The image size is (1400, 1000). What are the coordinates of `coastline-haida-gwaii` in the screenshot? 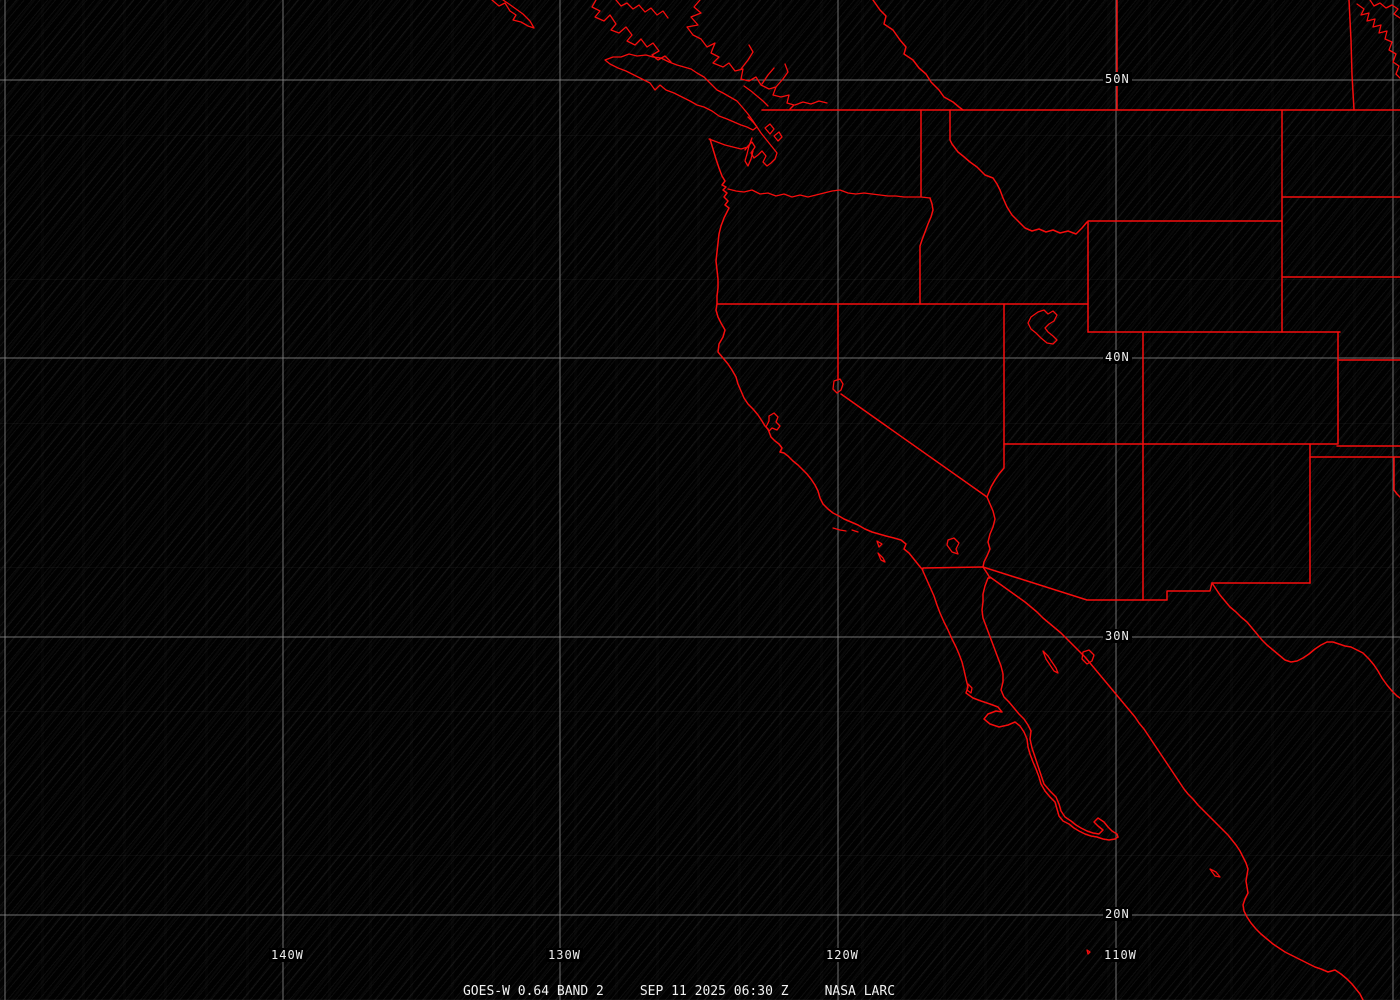 It's located at (513, 14).